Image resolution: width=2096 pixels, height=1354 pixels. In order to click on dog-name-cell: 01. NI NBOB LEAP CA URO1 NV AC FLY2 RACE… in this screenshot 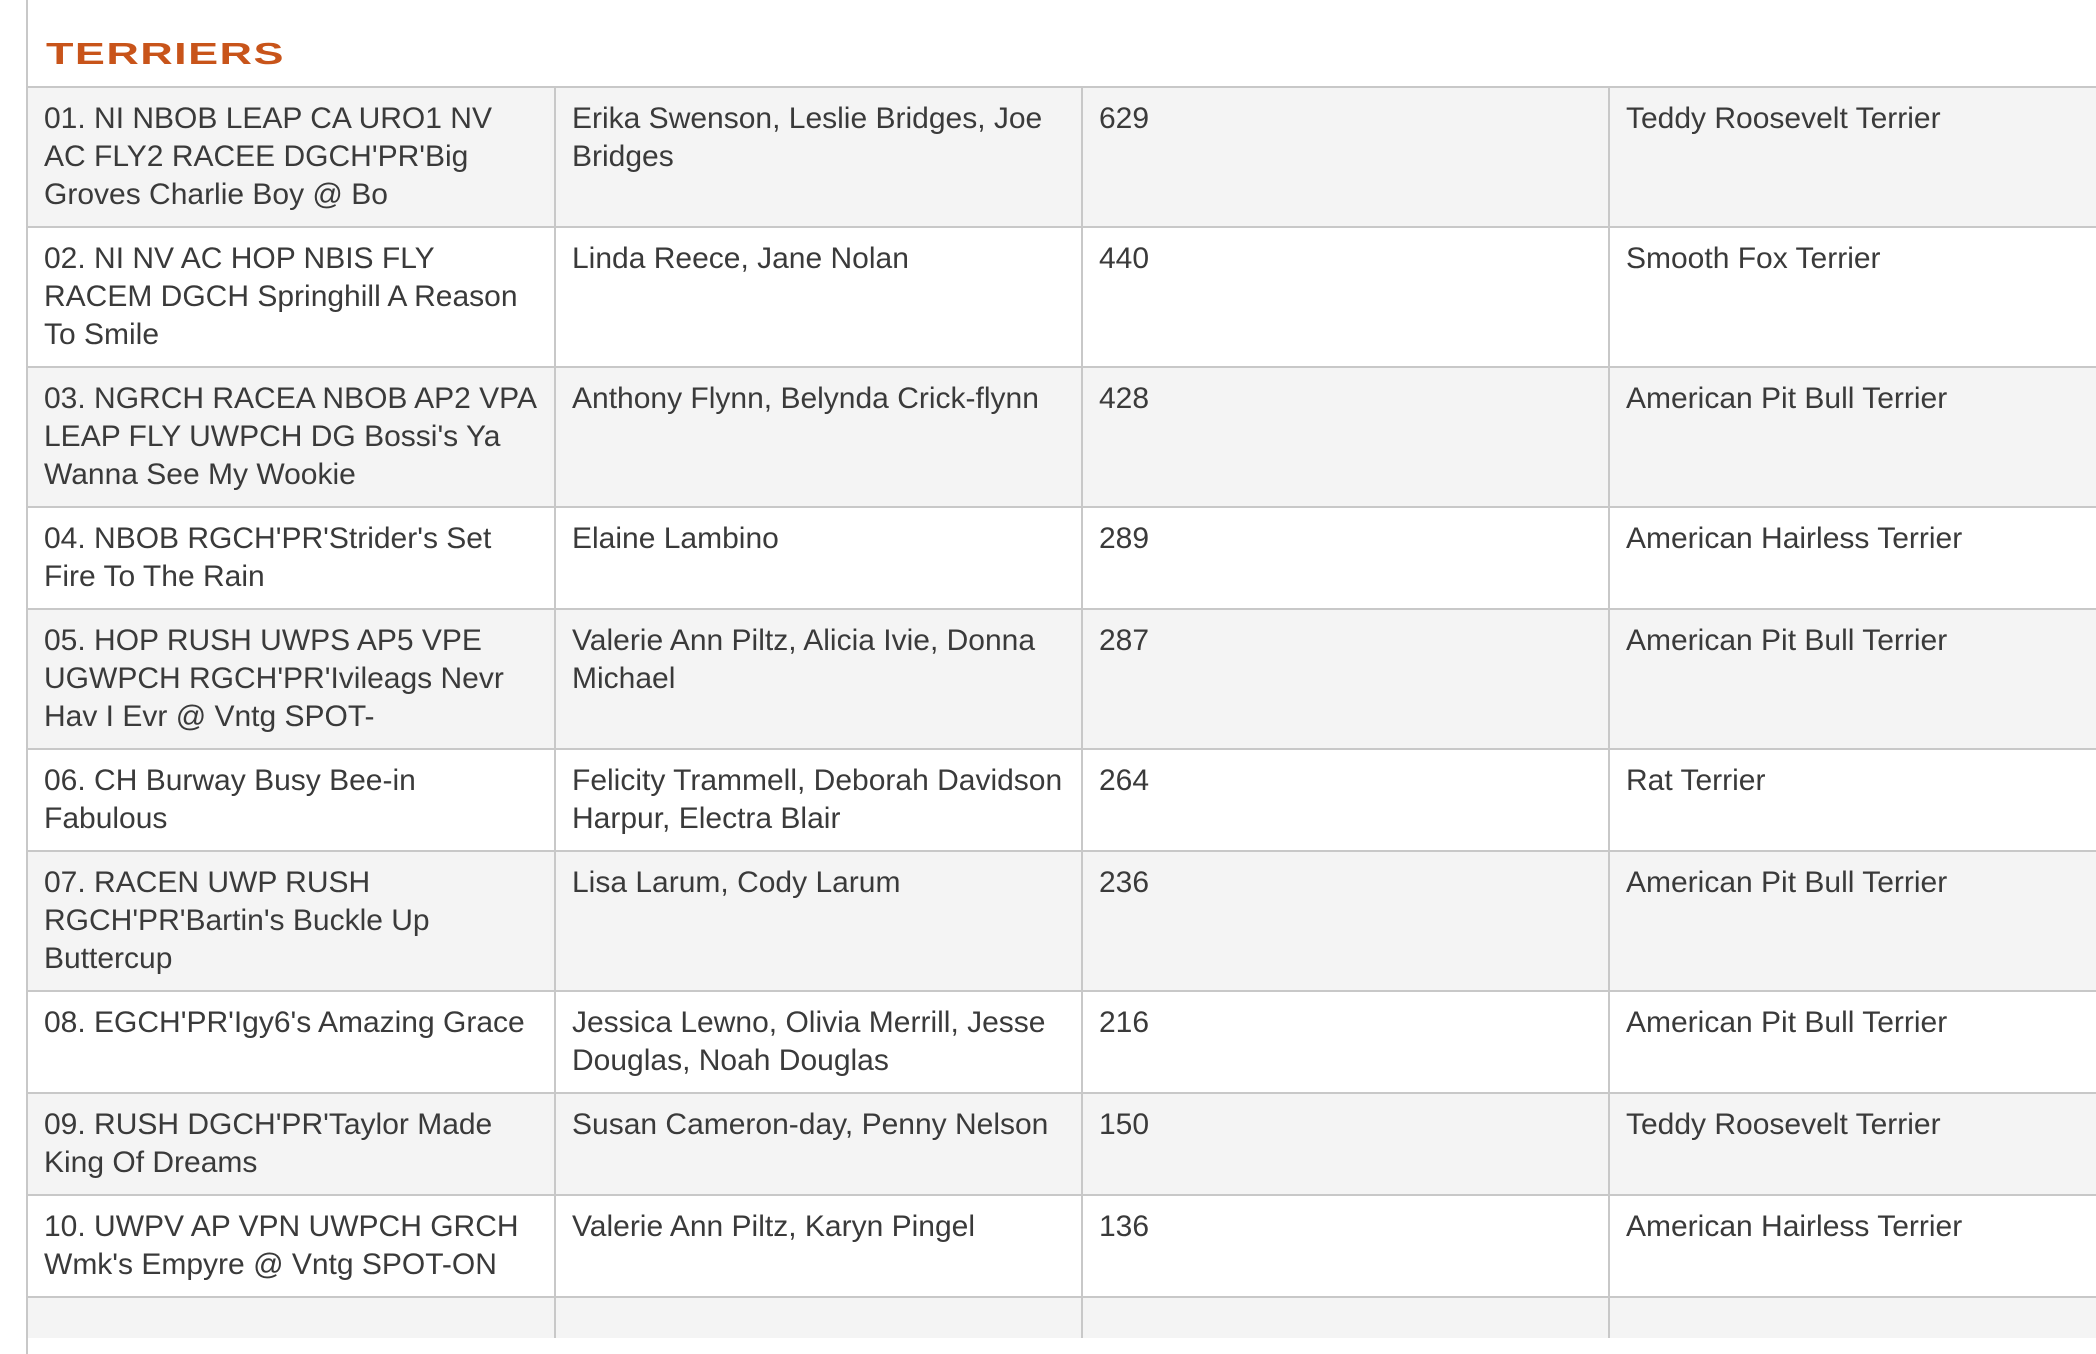, I will do `click(292, 157)`.